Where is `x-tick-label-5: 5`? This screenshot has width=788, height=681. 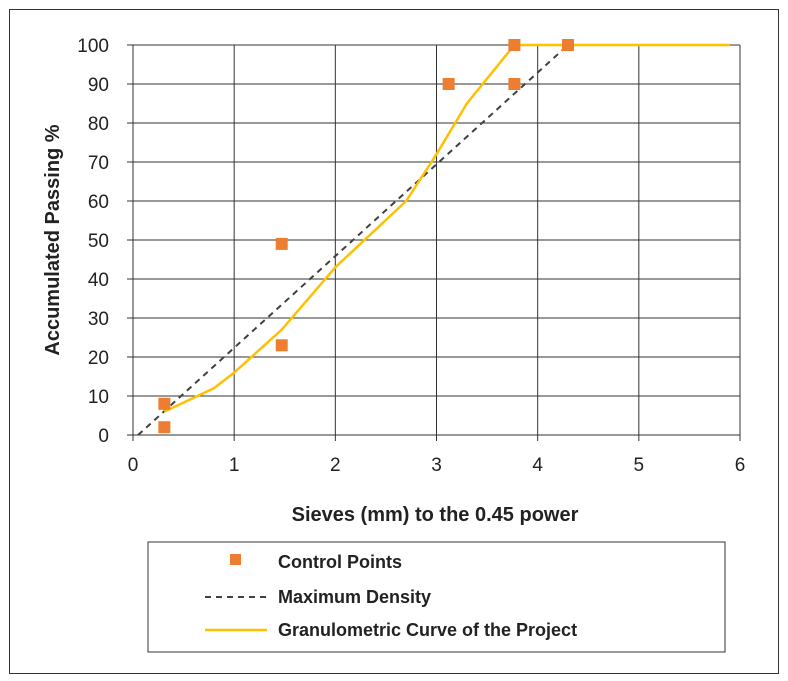 x-tick-label-5: 5 is located at coordinates (639, 465).